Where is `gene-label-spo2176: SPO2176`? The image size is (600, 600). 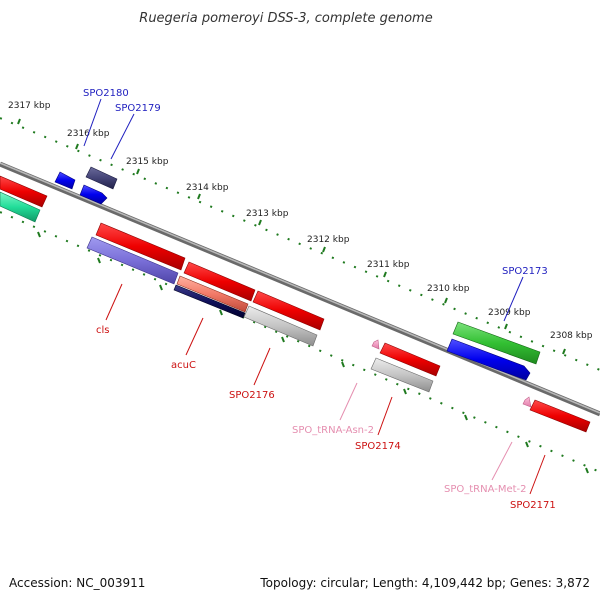 gene-label-spo2176: SPO2176 is located at coordinates (252, 395).